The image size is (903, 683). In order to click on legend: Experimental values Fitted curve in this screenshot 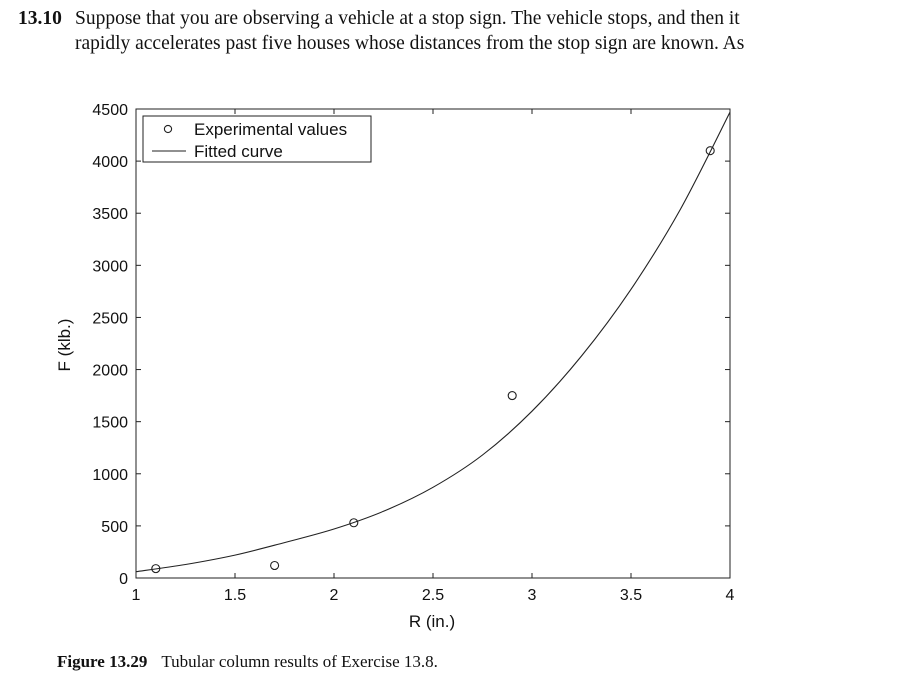, I will do `click(257, 139)`.